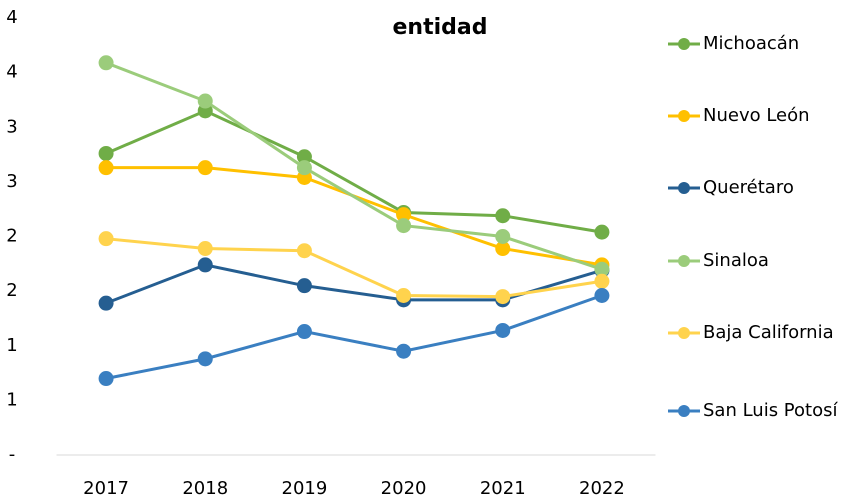 This screenshot has width=849, height=498. Describe the element at coordinates (440, 27) in the screenshot. I see `chart-title: entidad` at that location.